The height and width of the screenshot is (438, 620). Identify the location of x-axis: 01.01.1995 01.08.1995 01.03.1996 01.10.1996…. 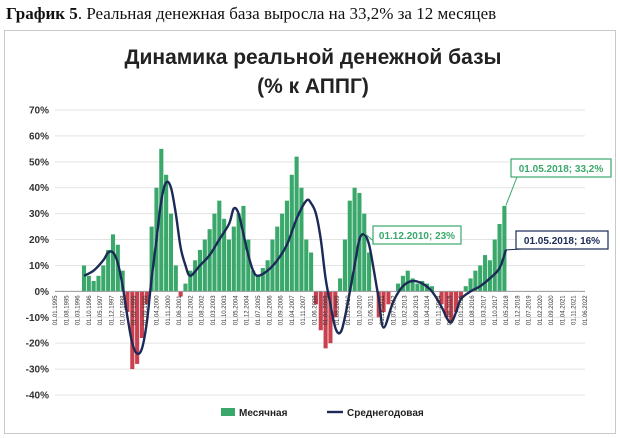
(321, 310).